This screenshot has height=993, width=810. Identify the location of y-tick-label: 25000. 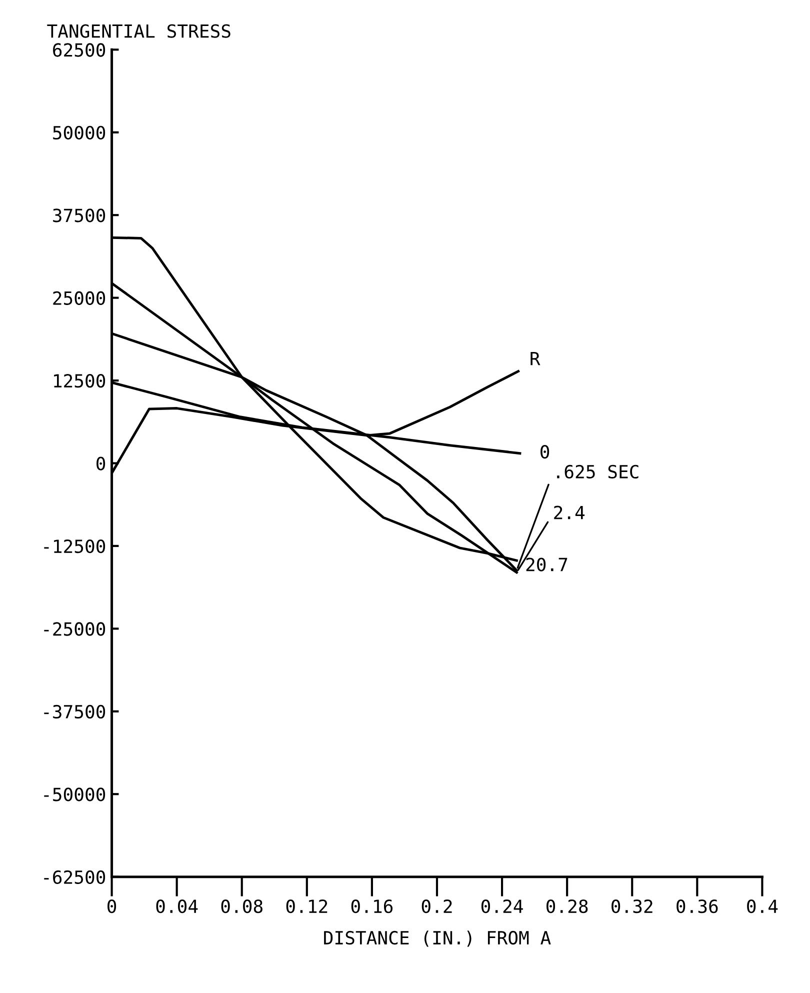
(79, 298).